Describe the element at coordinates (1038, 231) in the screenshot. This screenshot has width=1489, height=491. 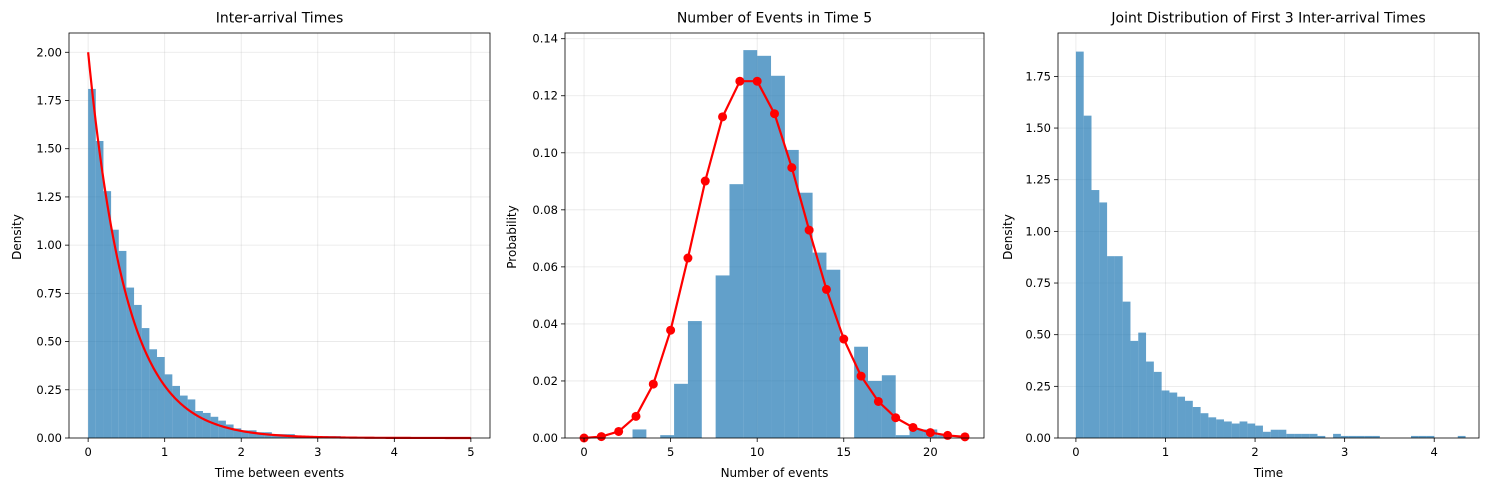
I see `y-tick-label: 1.00` at that location.